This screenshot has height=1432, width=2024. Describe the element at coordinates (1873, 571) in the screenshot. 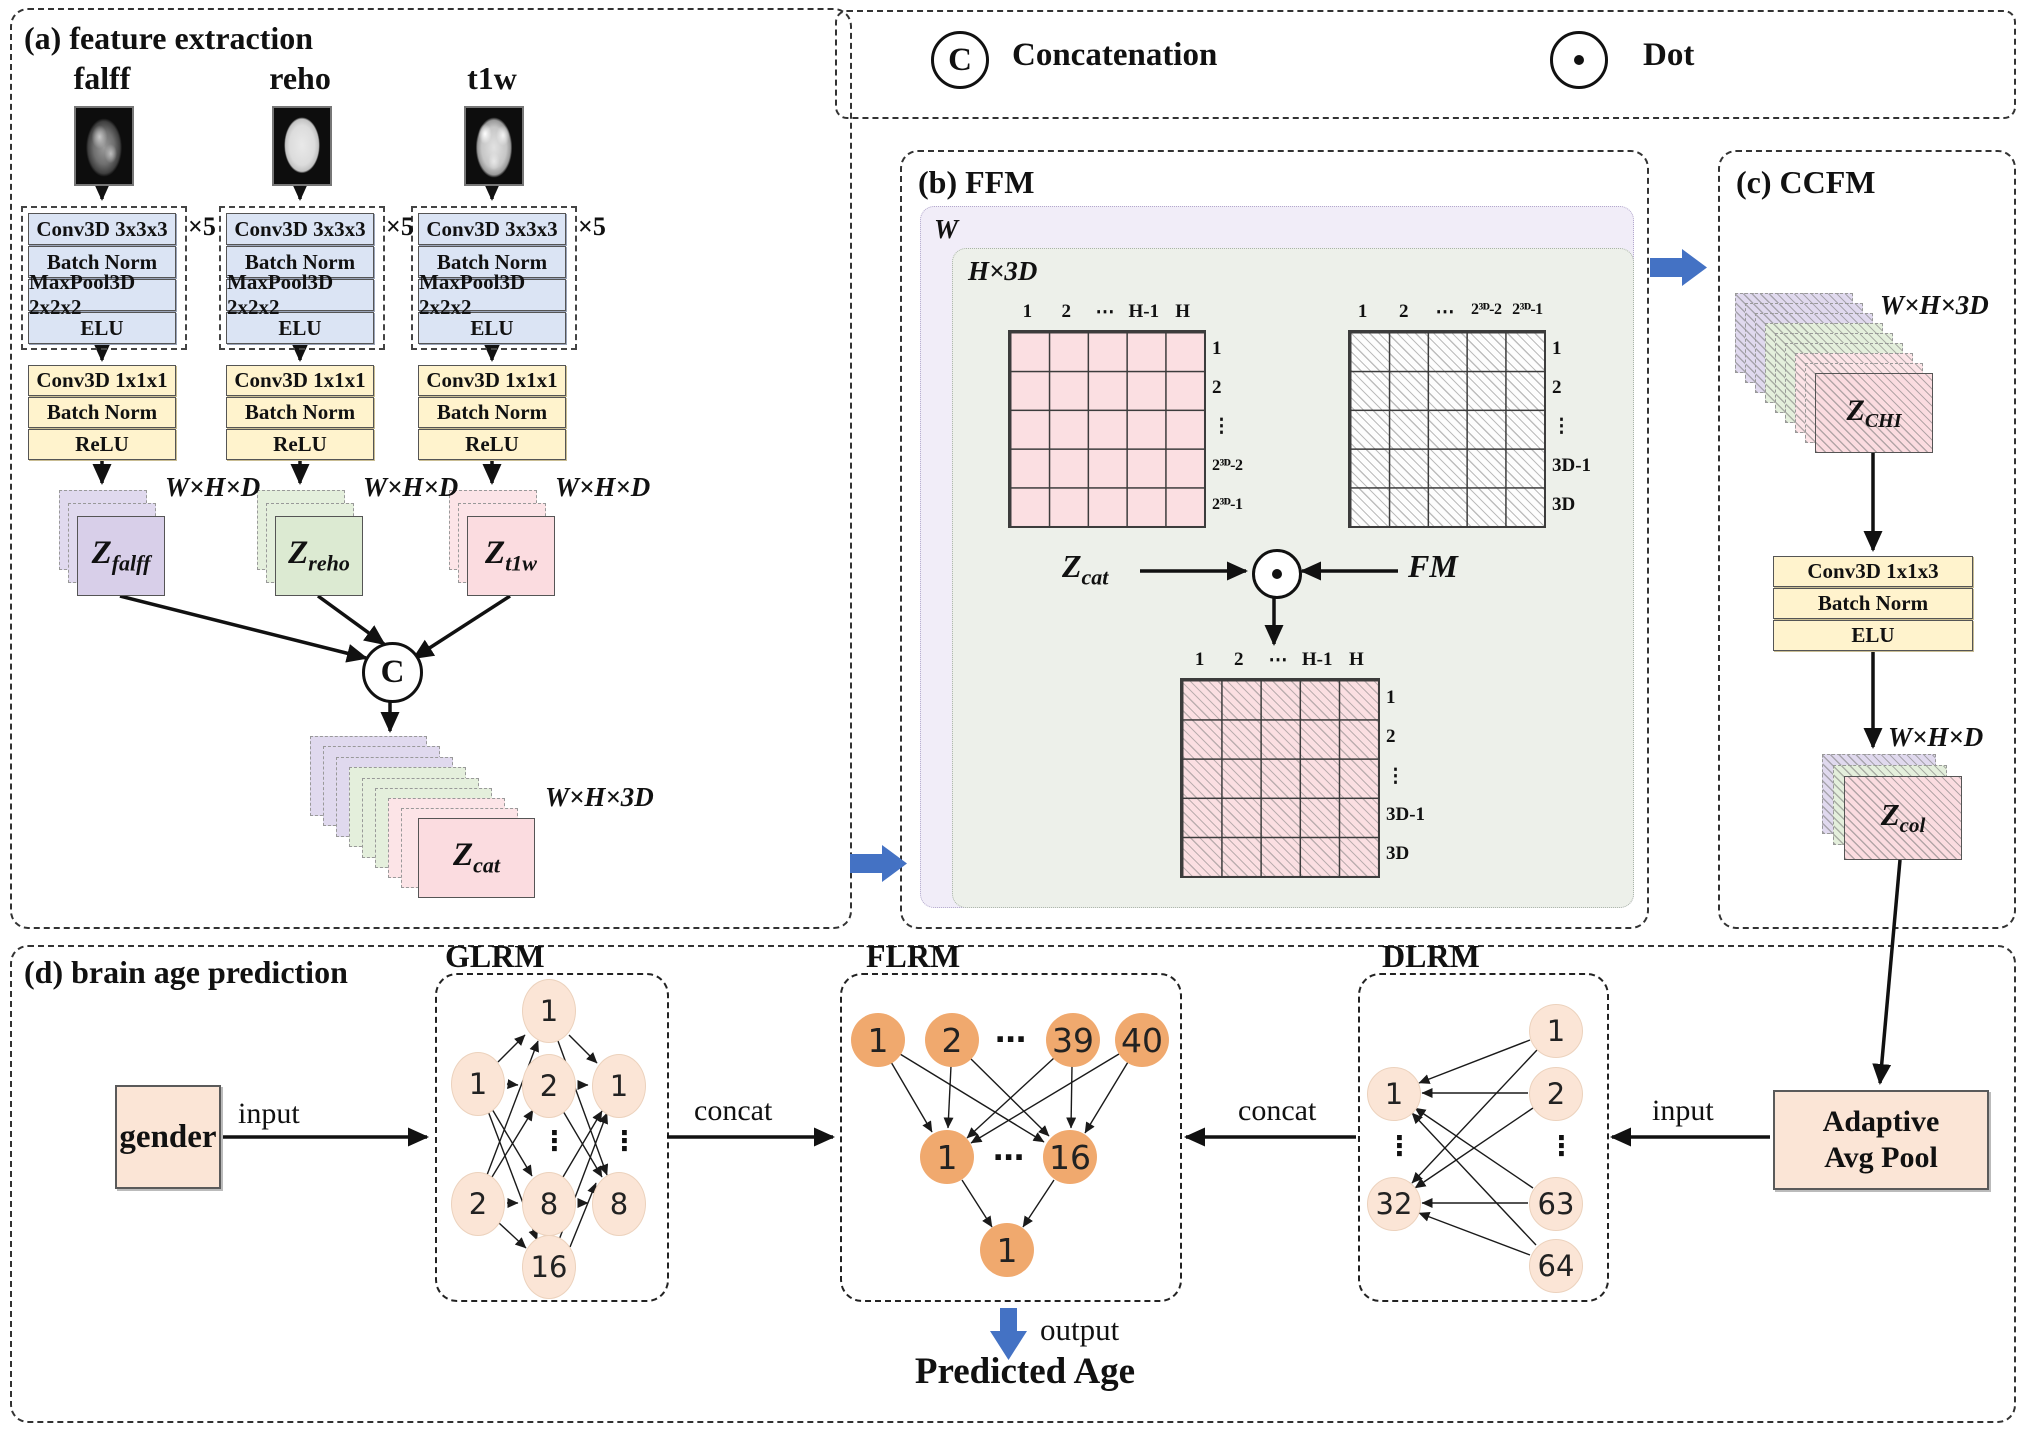

I see `conv-row: Conv3D 1x1x3` at that location.